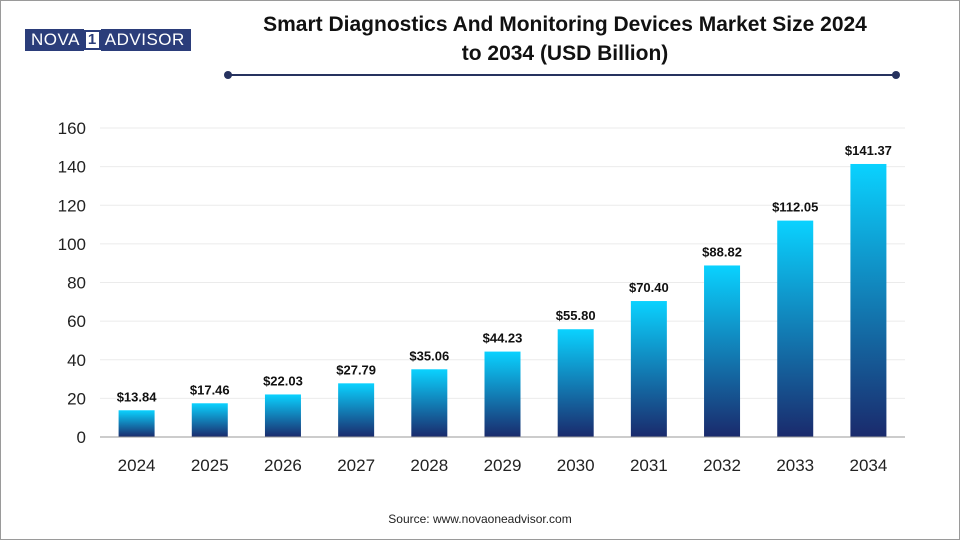 This screenshot has height=540, width=960. What do you see at coordinates (81, 437) in the screenshot?
I see `y-tick-label: 0` at bounding box center [81, 437].